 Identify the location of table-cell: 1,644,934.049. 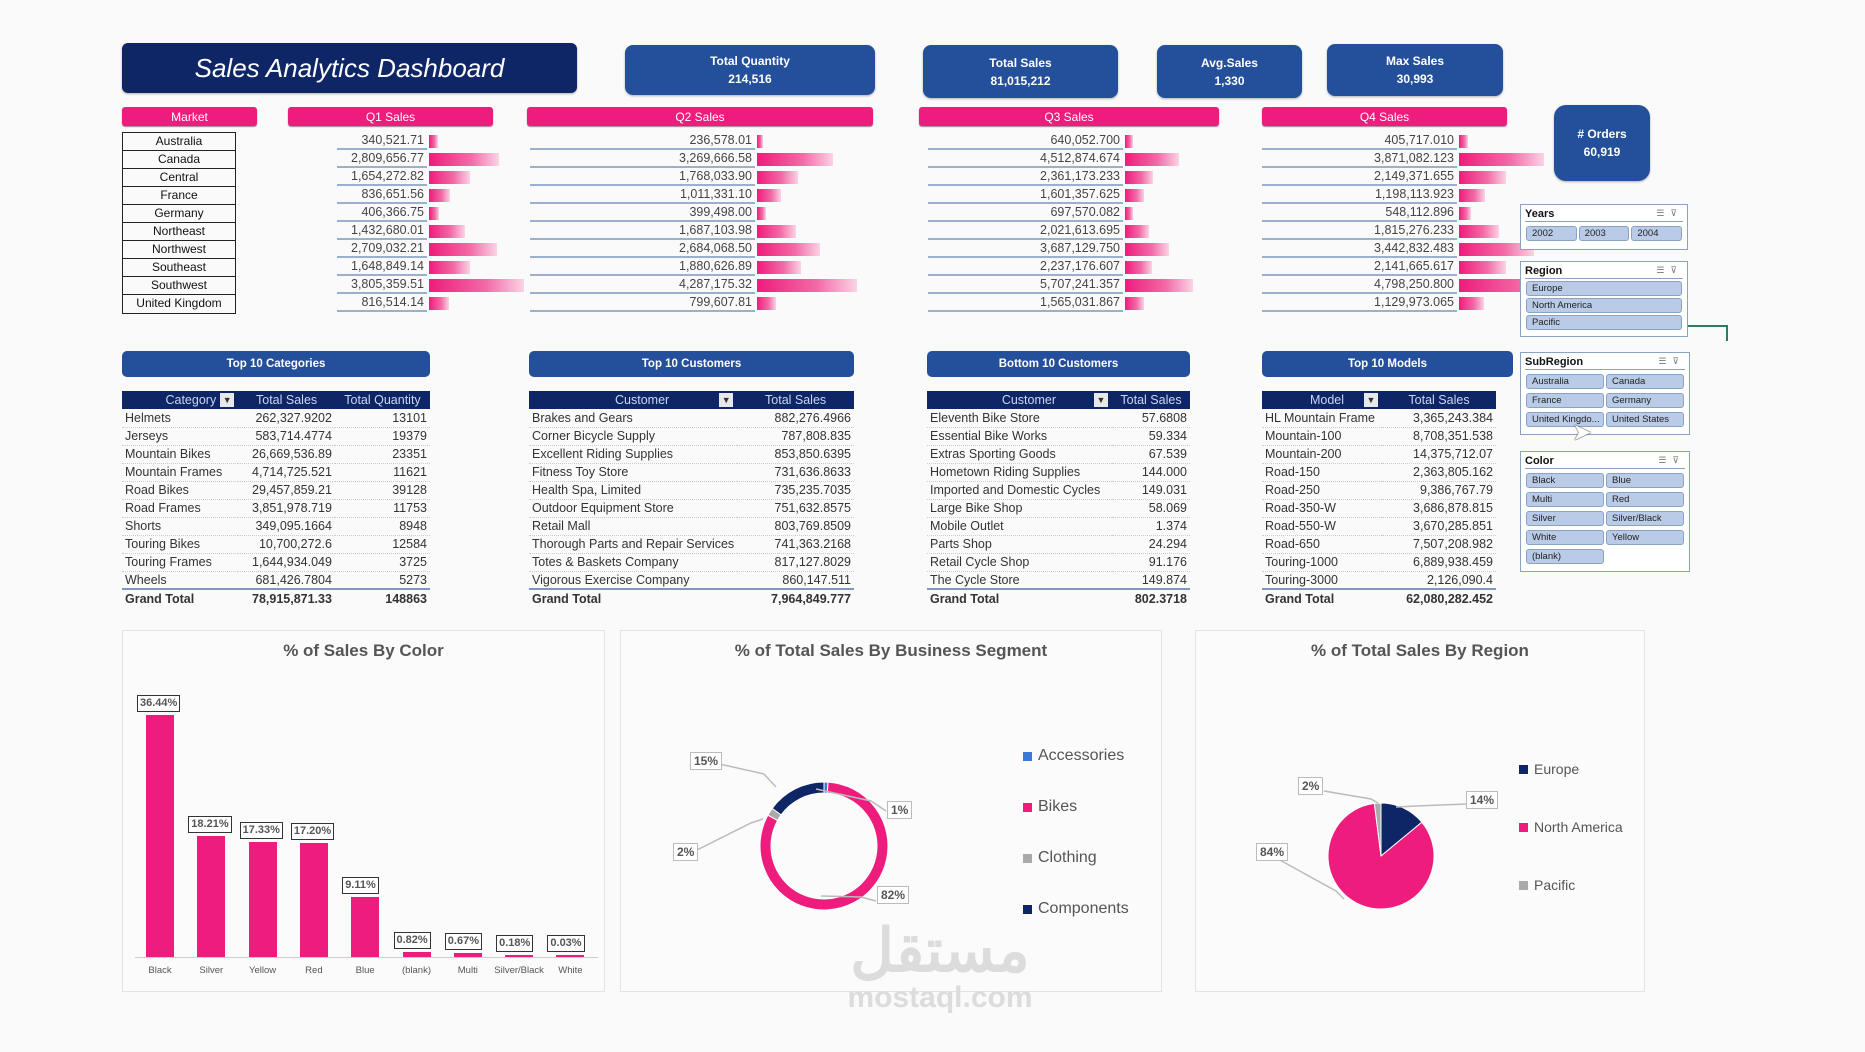
(286, 562).